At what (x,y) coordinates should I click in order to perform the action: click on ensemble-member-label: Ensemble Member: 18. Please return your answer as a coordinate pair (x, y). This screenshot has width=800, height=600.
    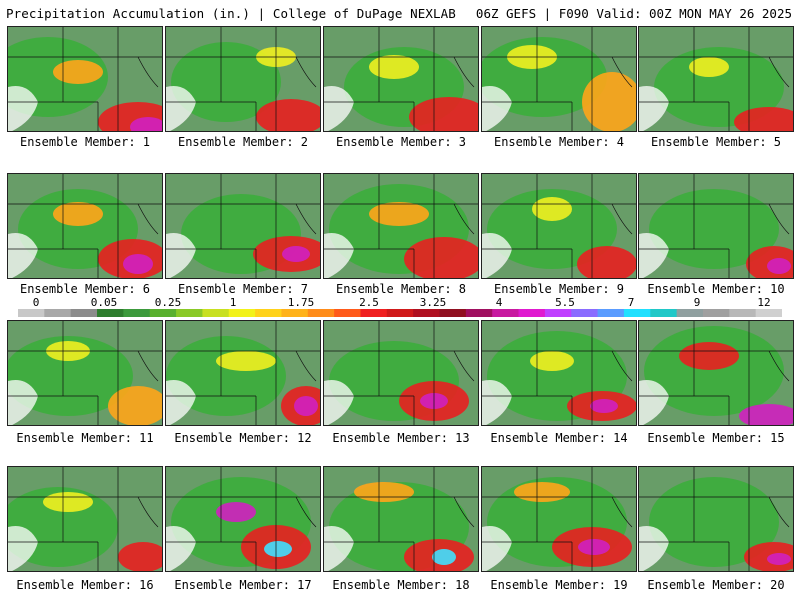
    Looking at the image, I should click on (401, 585).